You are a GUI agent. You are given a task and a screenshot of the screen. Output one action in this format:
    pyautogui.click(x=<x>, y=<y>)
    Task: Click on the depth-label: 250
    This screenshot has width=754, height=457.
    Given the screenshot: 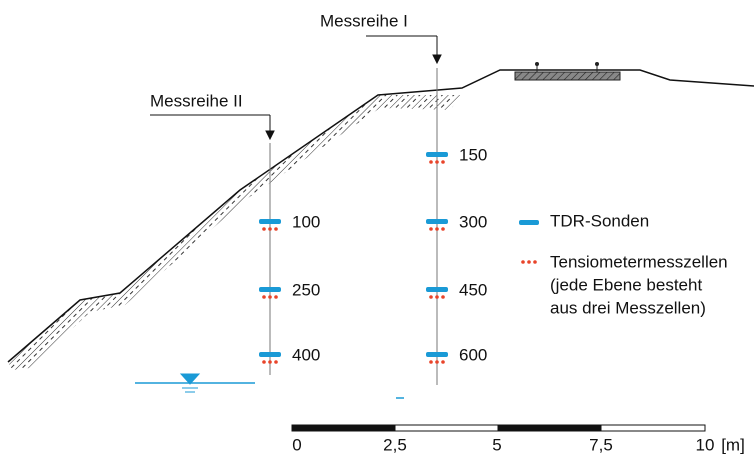 What is the action you would take?
    pyautogui.click(x=306, y=289)
    